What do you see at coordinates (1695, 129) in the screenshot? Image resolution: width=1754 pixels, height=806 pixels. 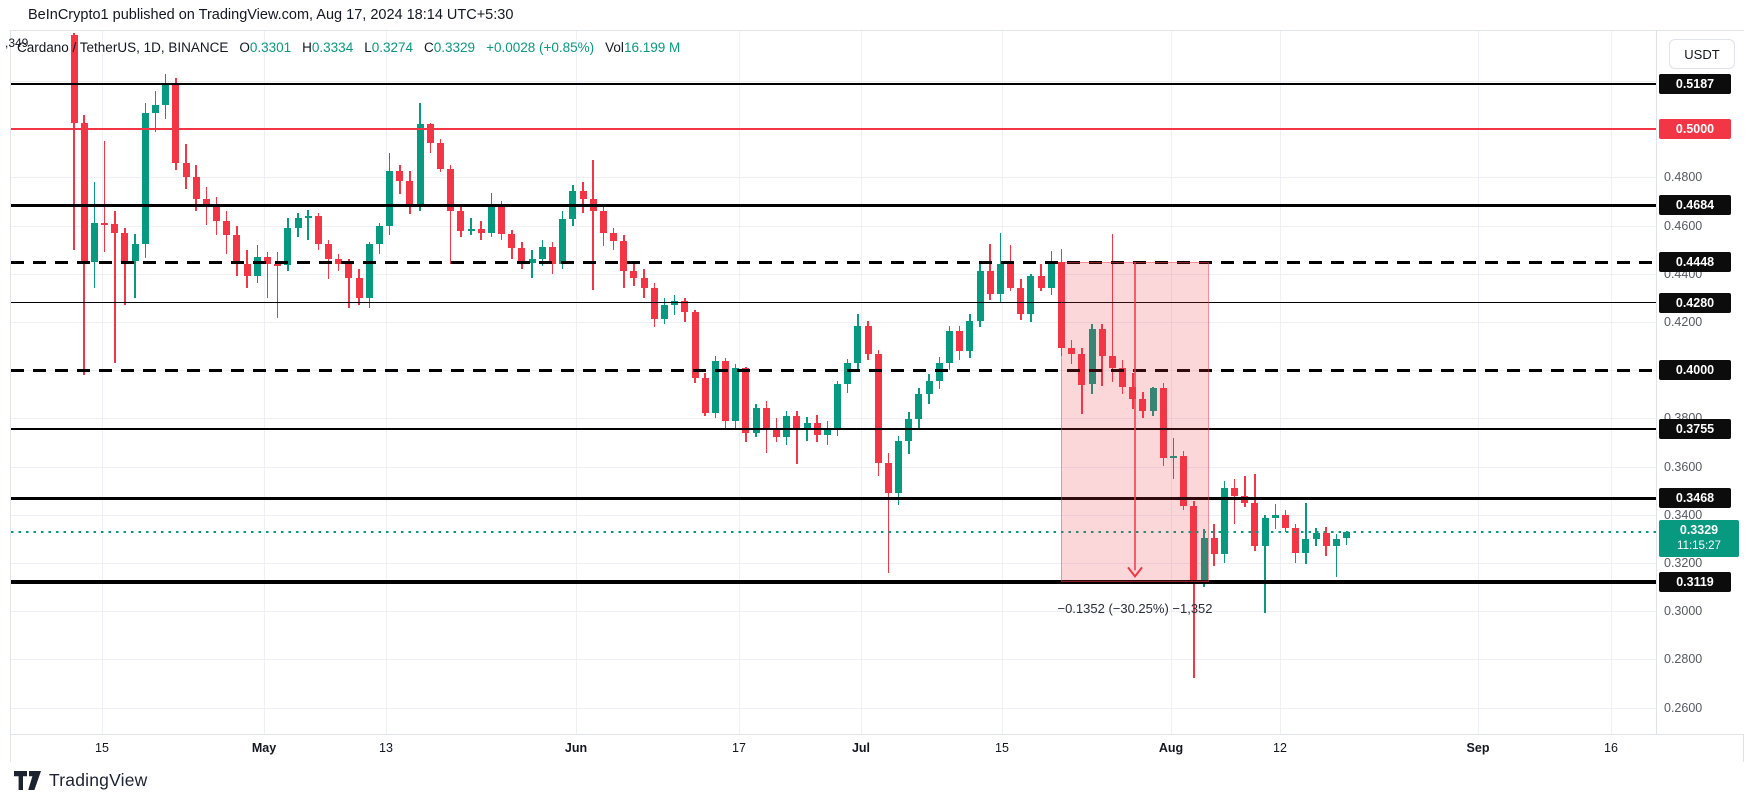 I see `price-level-label: 0.5000` at bounding box center [1695, 129].